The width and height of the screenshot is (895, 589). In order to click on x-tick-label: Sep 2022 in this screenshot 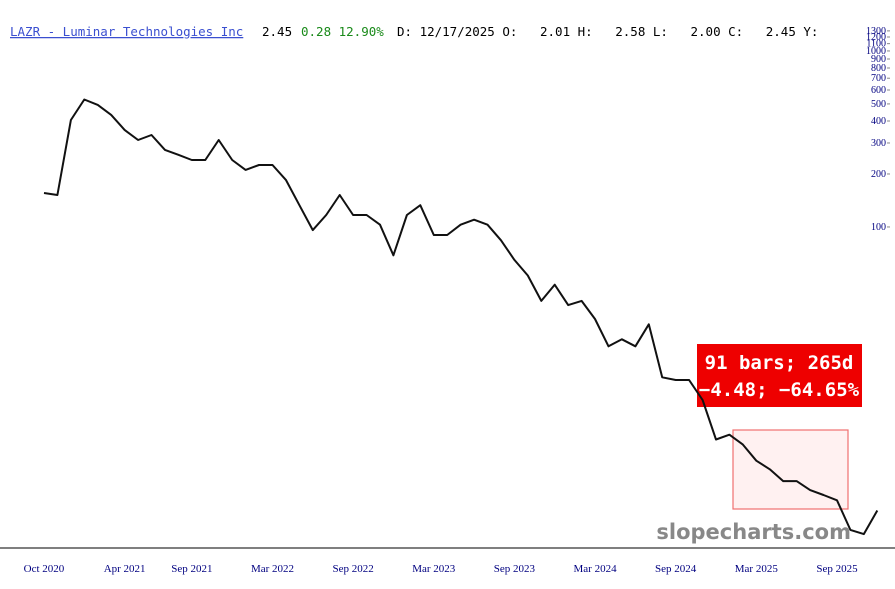, I will do `click(352, 569)`.